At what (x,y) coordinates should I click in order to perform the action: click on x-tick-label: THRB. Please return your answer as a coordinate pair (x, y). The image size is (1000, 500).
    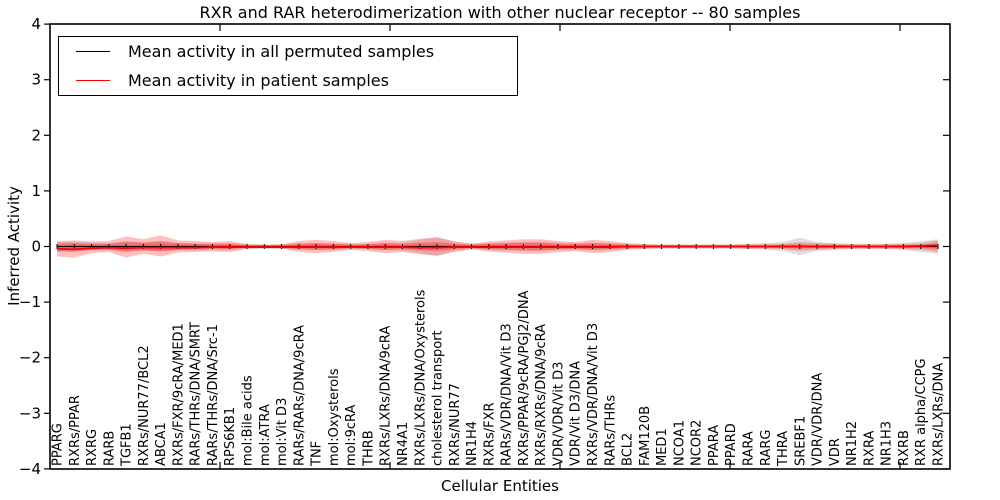
    Looking at the image, I should click on (368, 448).